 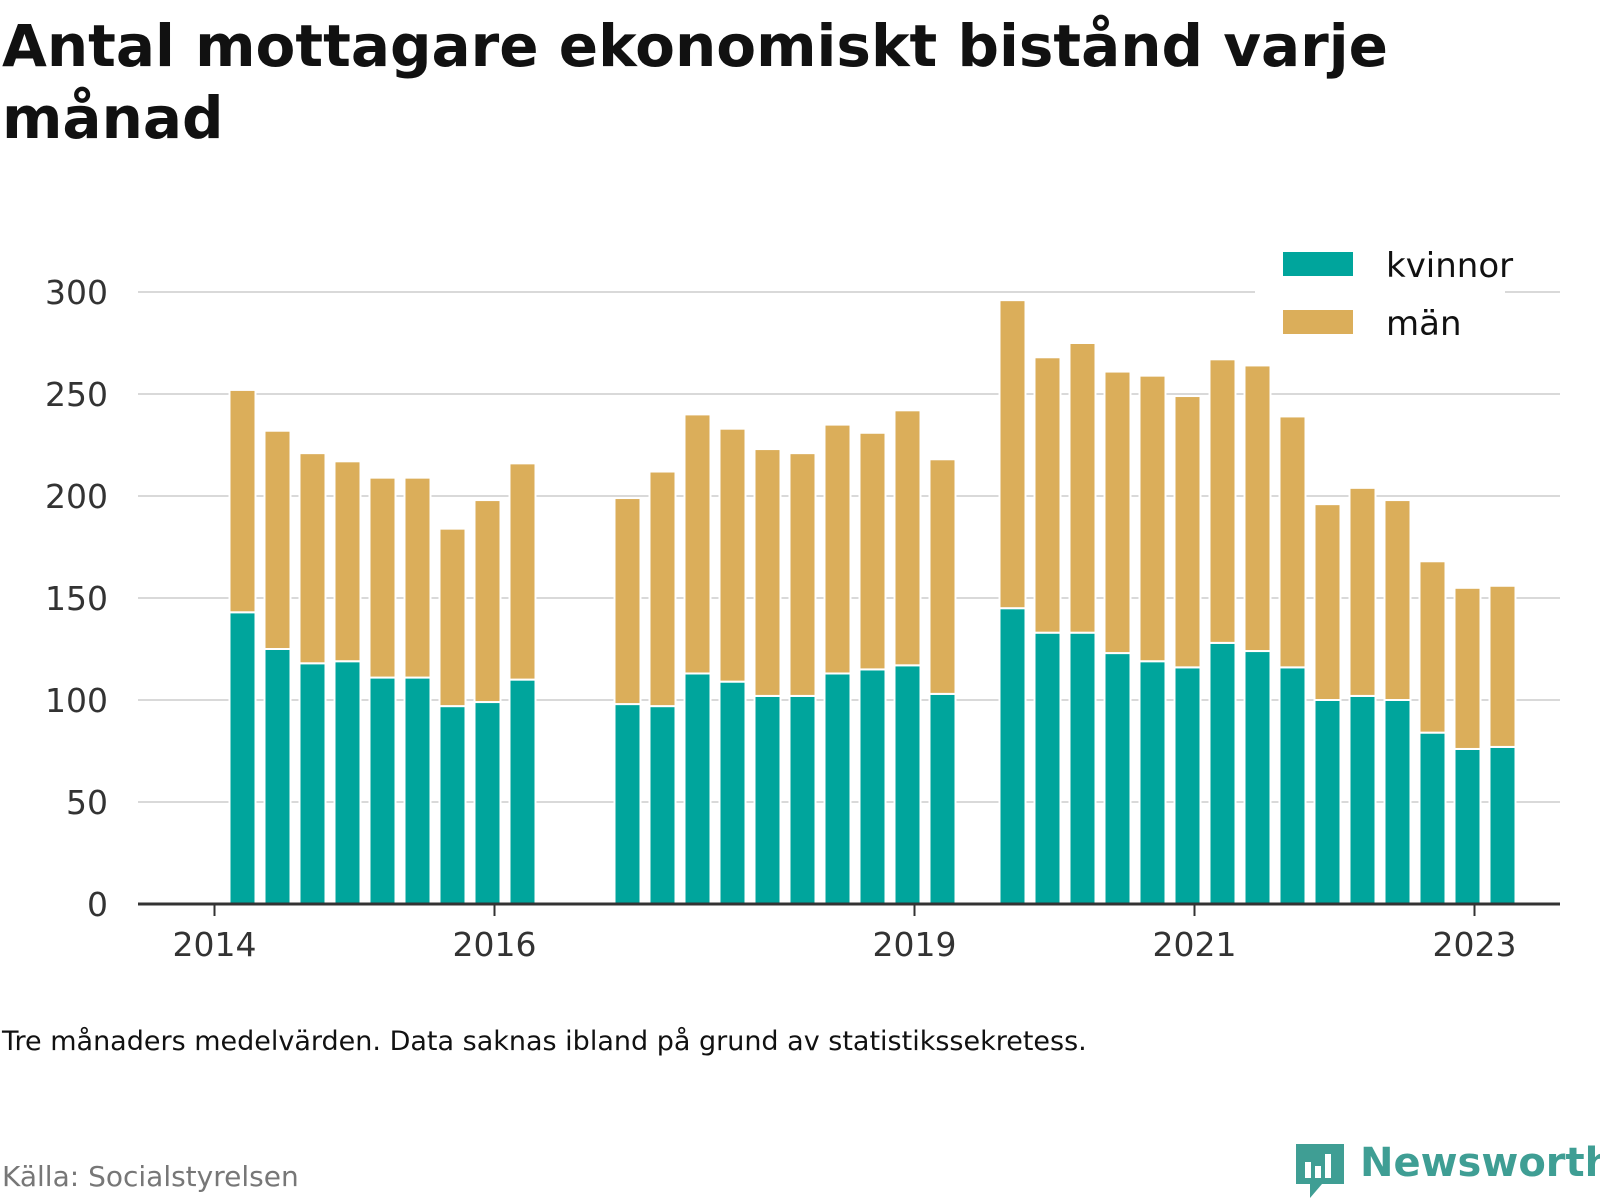 What do you see at coordinates (1318, 264) in the screenshot?
I see `legend-swatch-kvinnor` at bounding box center [1318, 264].